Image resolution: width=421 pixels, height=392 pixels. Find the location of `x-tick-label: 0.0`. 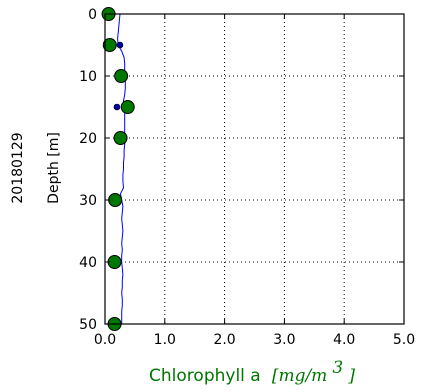

x-tick-label: 0.0 is located at coordinates (105, 340).